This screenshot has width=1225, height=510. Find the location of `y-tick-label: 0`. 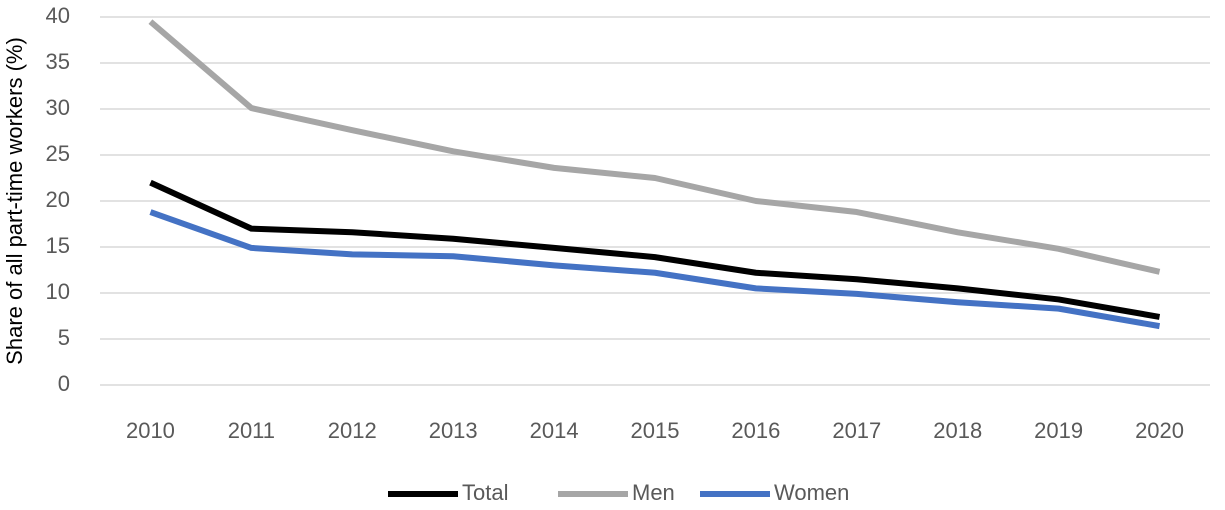

y-tick-label: 0 is located at coordinates (64, 383).